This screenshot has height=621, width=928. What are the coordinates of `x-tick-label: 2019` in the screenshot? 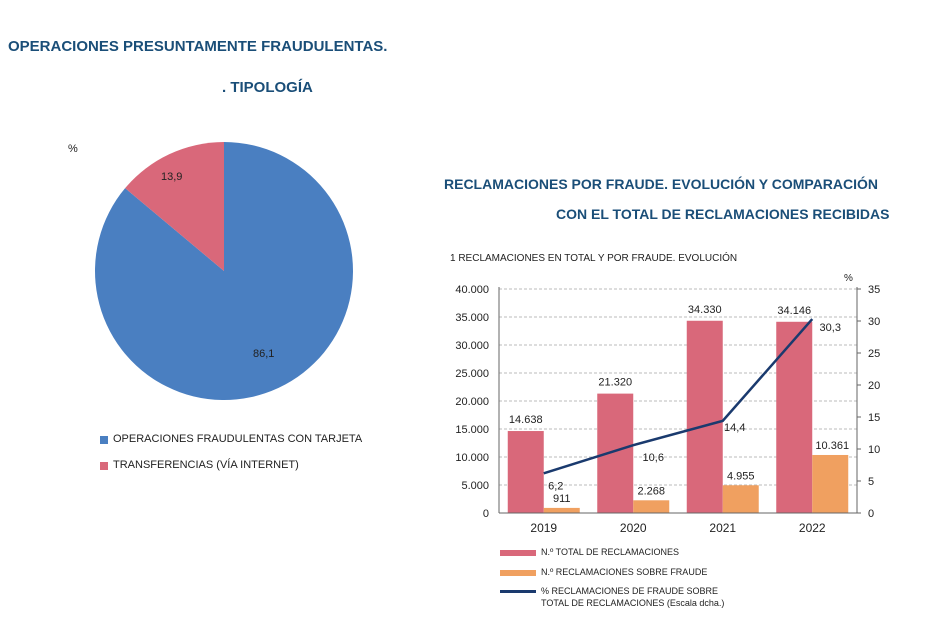 It's located at (543, 528).